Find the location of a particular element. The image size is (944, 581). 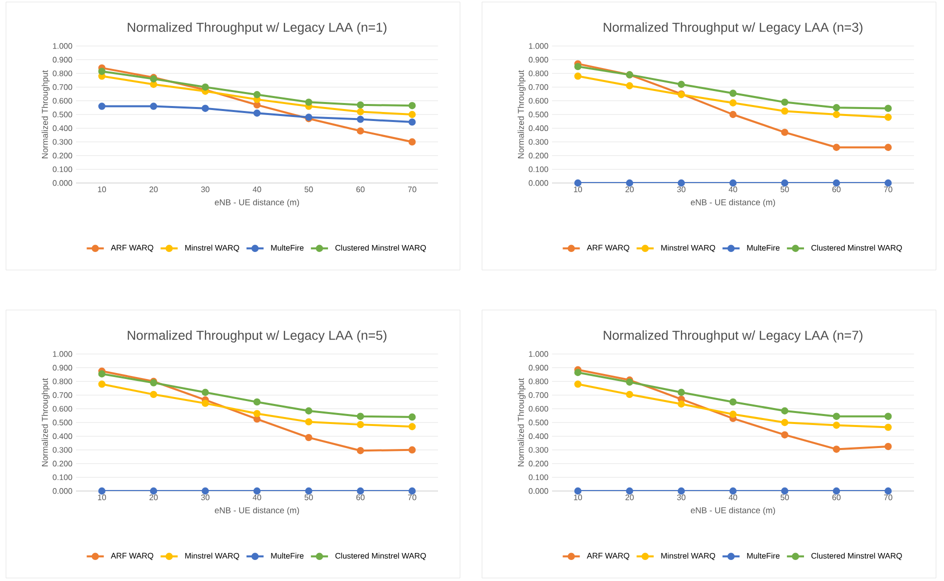

chart-title: Normalized Throughput w/ Legacy LAA (n=5) is located at coordinates (257, 336).